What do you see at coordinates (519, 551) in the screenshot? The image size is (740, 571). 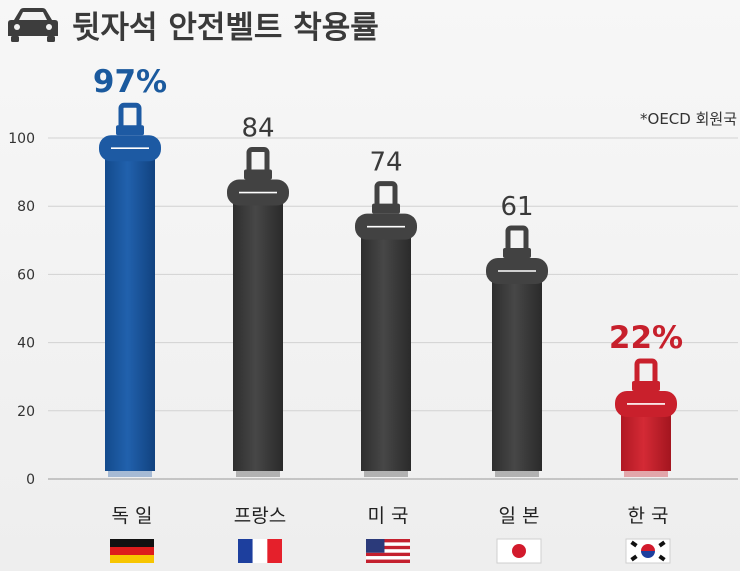 I see `japan-flag` at bounding box center [519, 551].